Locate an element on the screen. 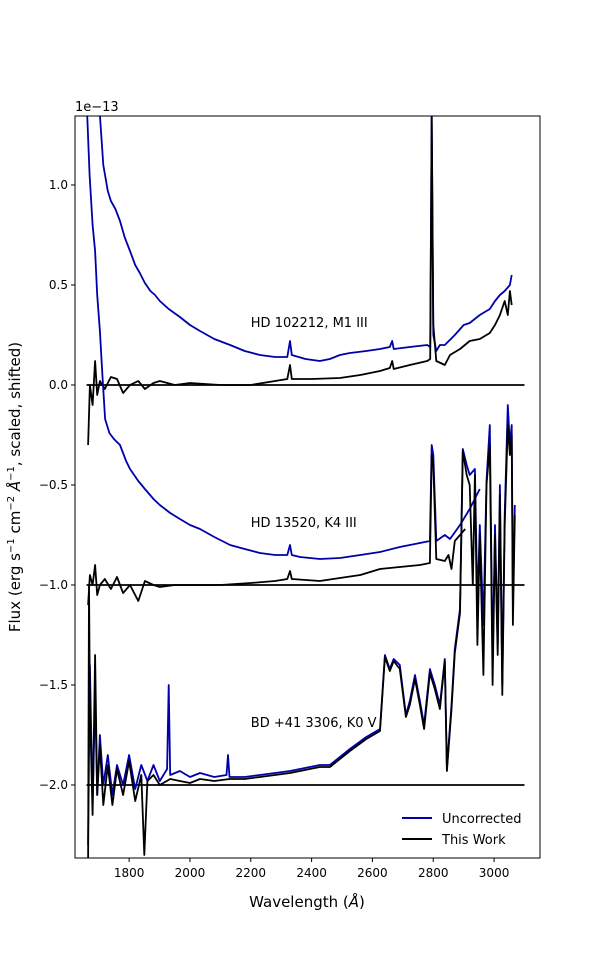 This screenshot has height=971, width=600. star-annotation: HD 102212, M1 III is located at coordinates (309, 323).